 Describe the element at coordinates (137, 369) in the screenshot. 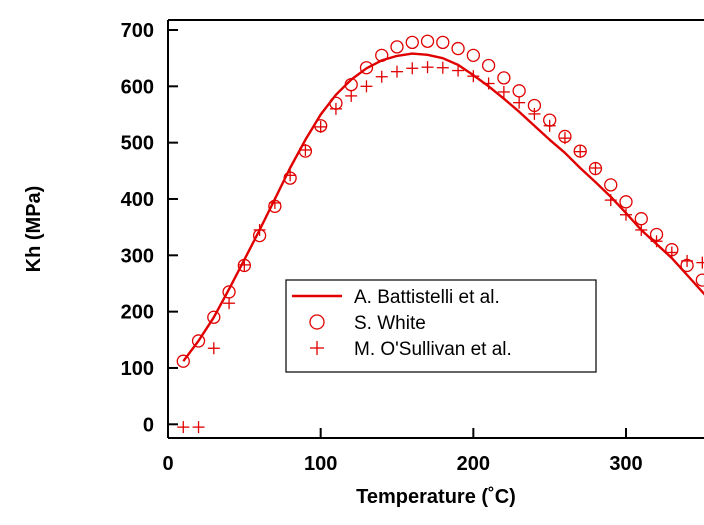

I see `y-tick-label: 100` at that location.